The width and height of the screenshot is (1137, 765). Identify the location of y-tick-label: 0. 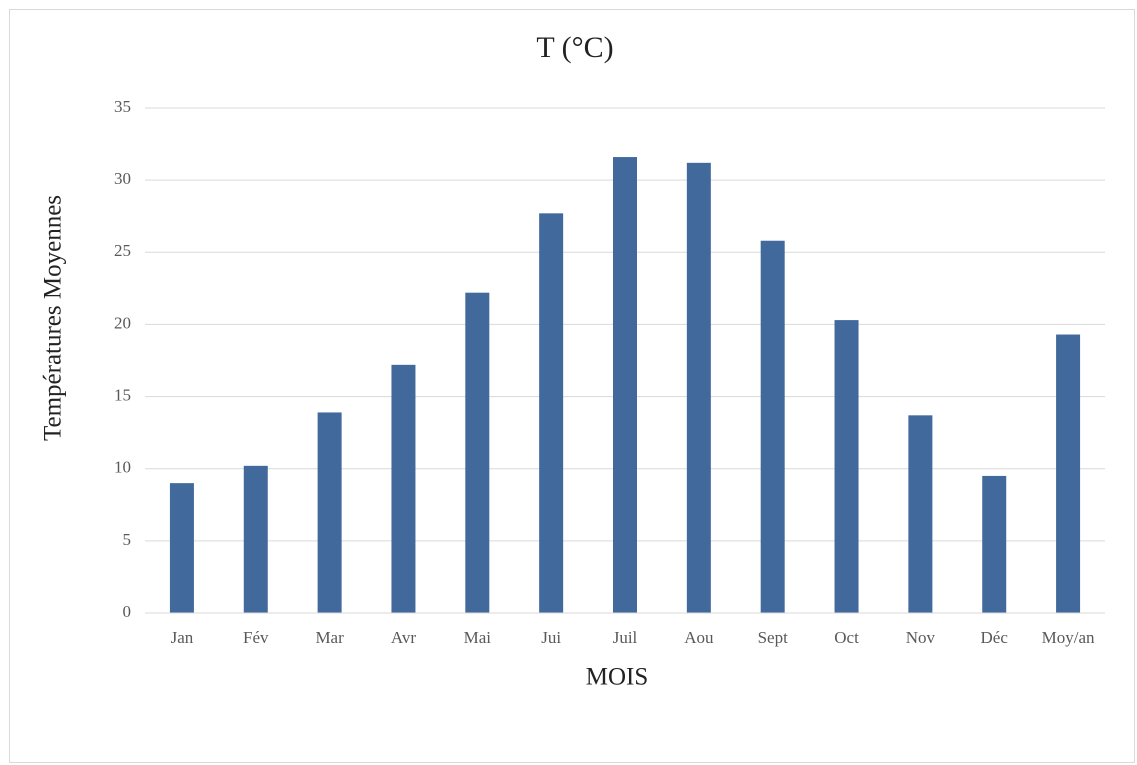
(127, 611).